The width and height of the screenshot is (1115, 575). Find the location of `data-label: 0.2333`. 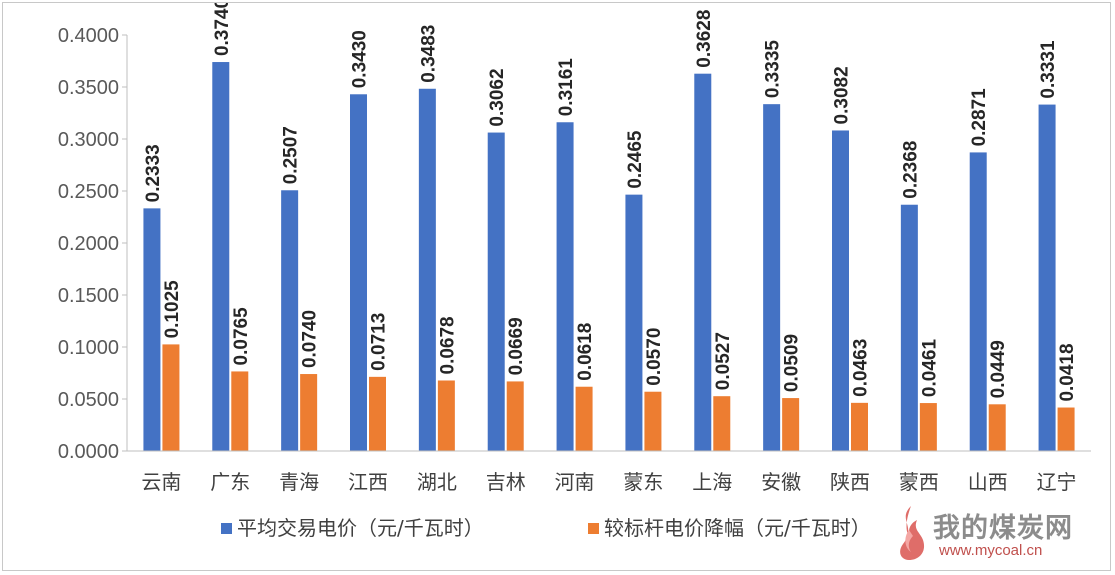

data-label: 0.2333 is located at coordinates (153, 173).